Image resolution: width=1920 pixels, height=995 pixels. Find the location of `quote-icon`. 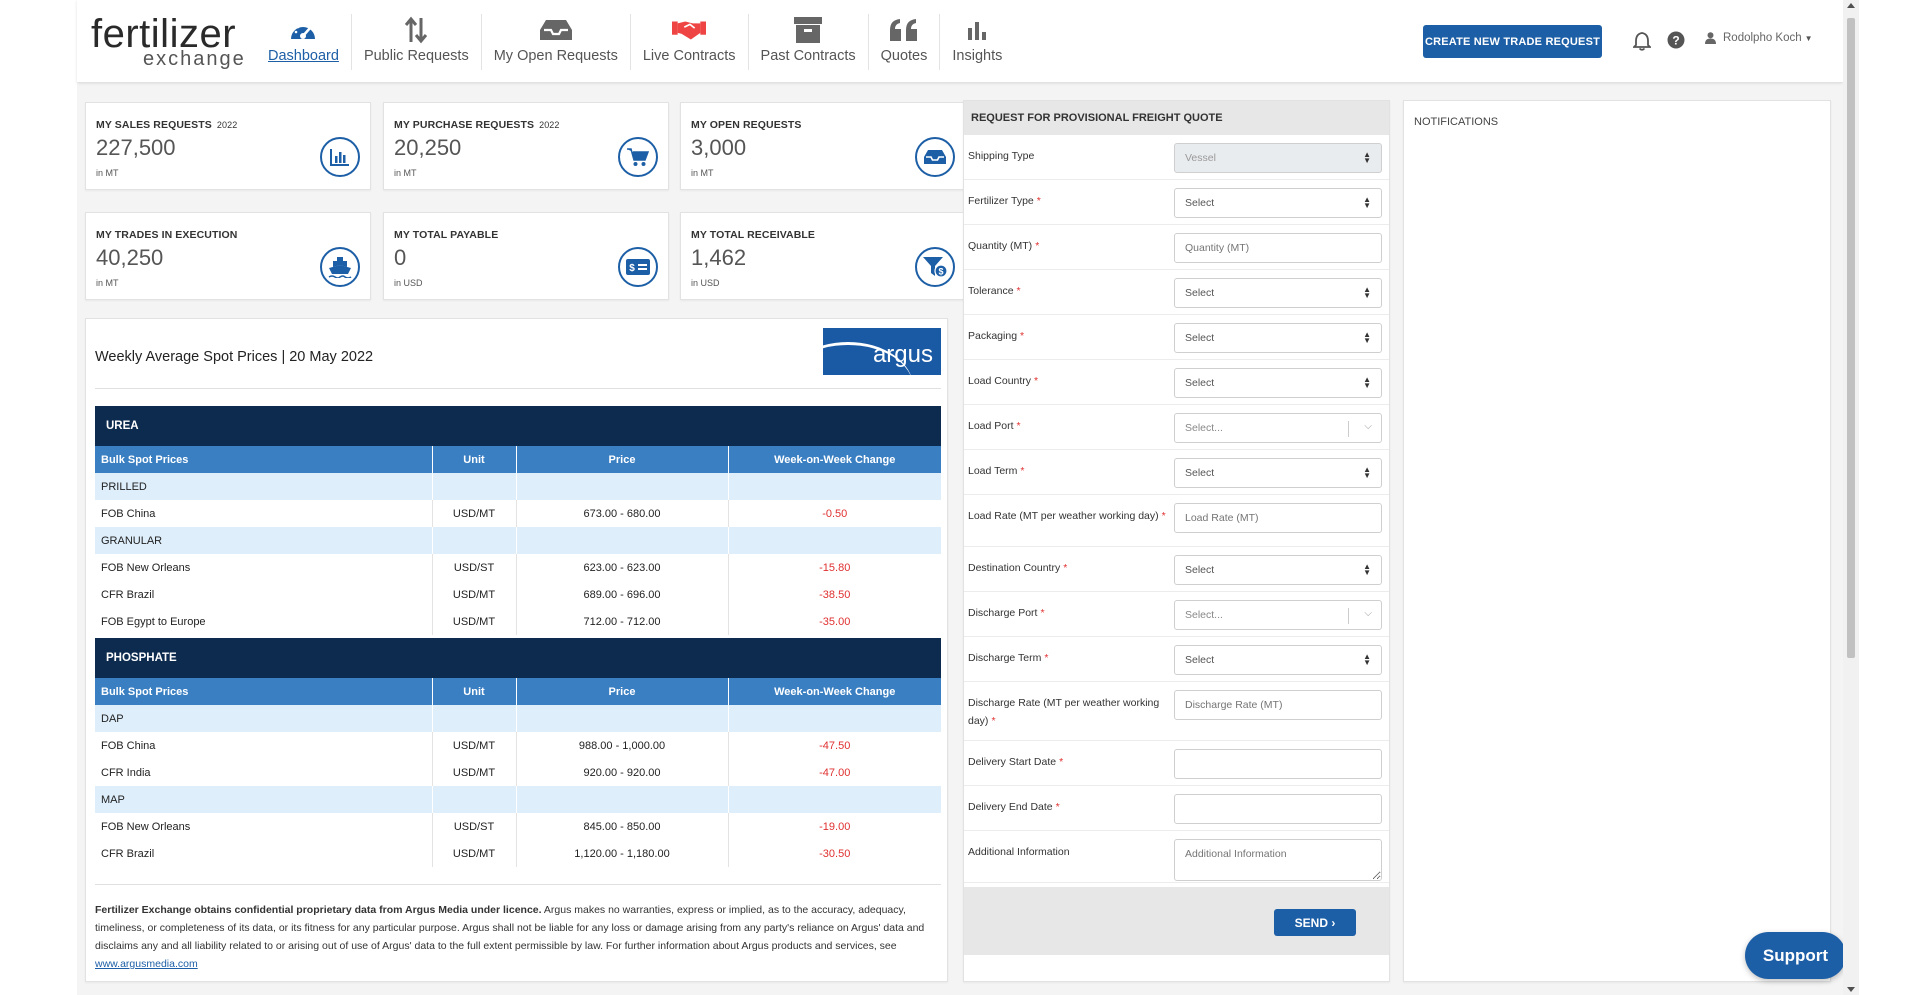

quote-icon is located at coordinates (904, 30).